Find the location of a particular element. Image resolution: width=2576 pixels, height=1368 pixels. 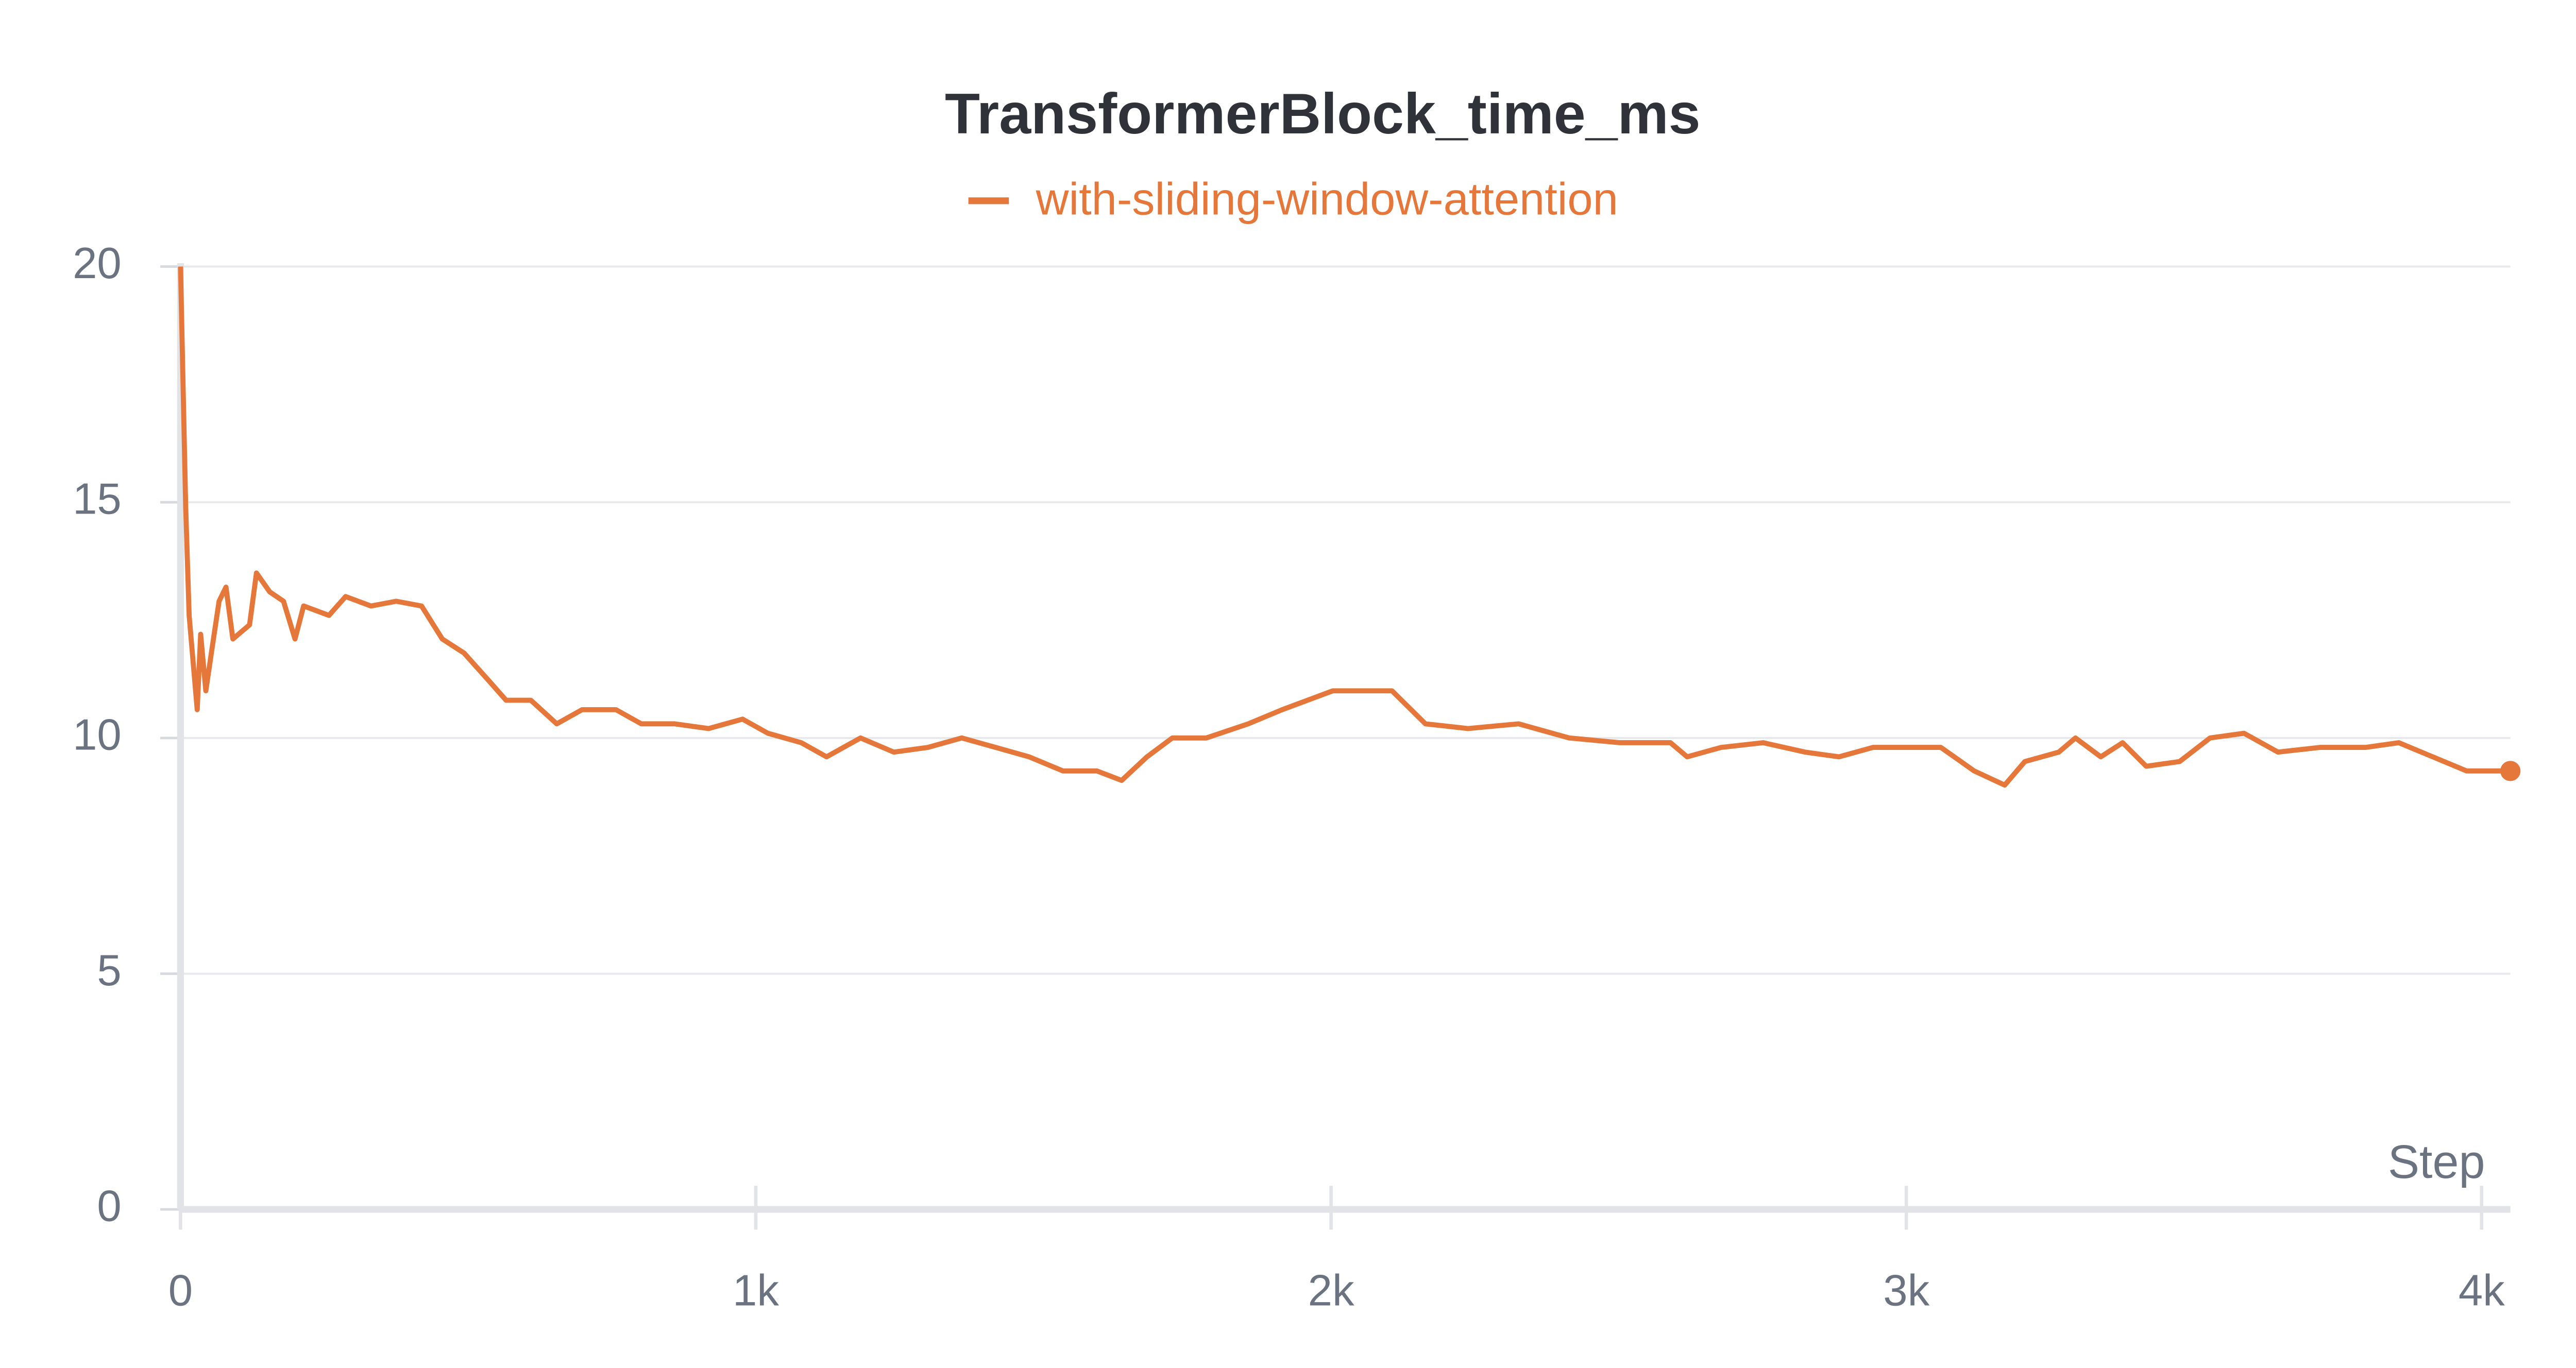

x-tick-label: 2k is located at coordinates (1331, 1290).